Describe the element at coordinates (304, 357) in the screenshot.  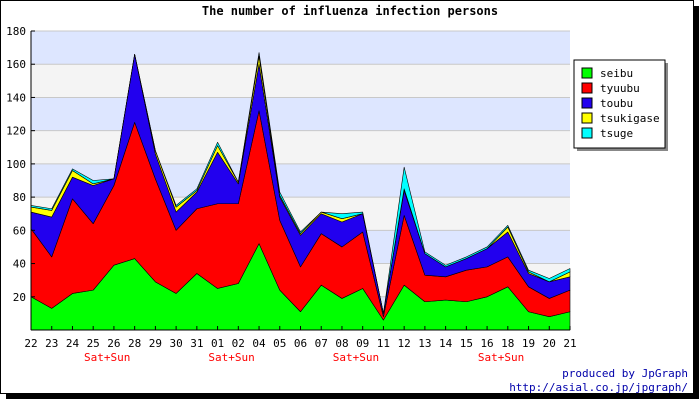
I see `x-axis-notes: Sat+Sun Sat+Sun Sat+Sun Sat+Sun` at that location.